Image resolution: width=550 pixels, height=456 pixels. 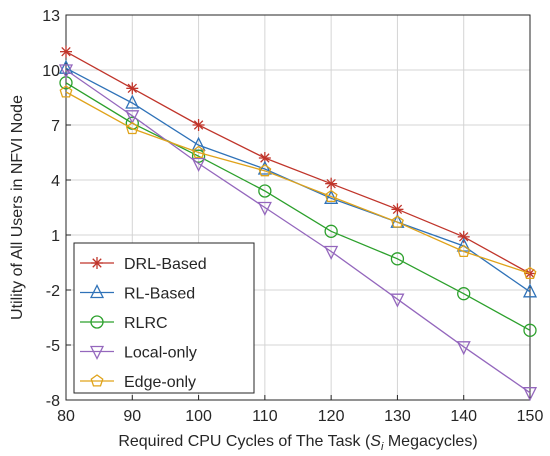 What do you see at coordinates (66, 416) in the screenshot?
I see `x-tick-label: 80` at bounding box center [66, 416].